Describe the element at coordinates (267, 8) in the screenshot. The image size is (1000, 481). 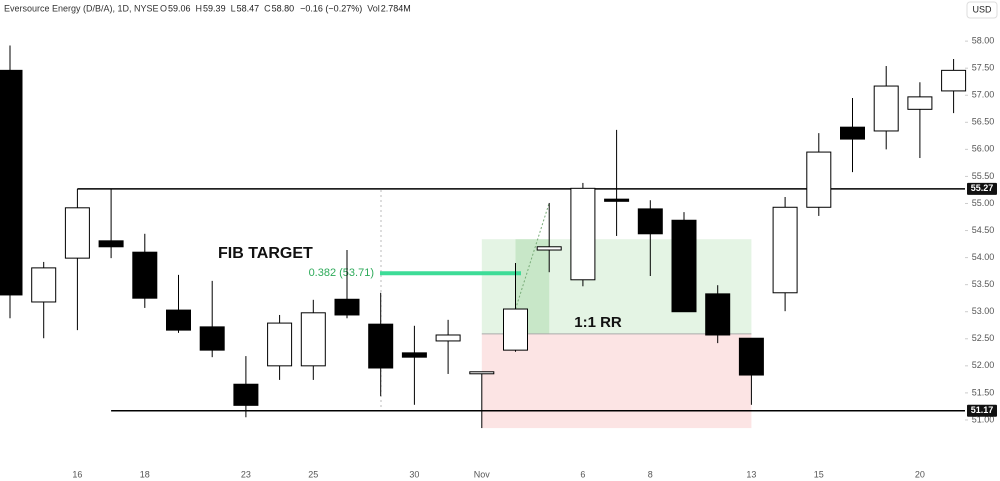
I see `legend-key: C` at that location.